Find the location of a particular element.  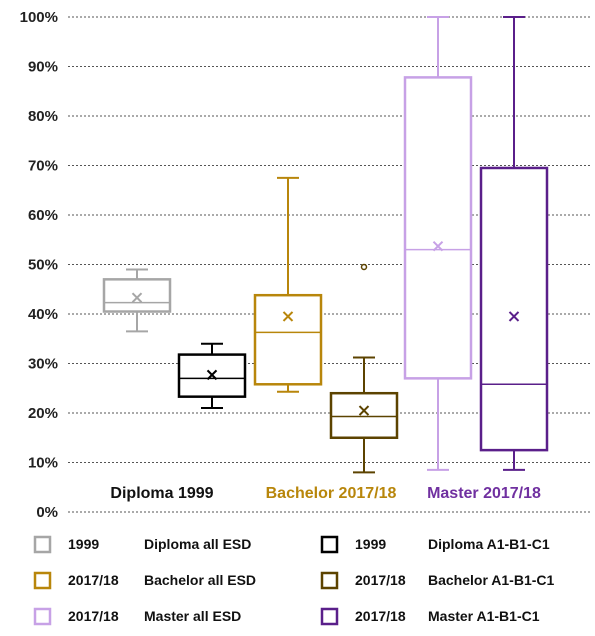

y-tick-label: 80% is located at coordinates (43, 116).